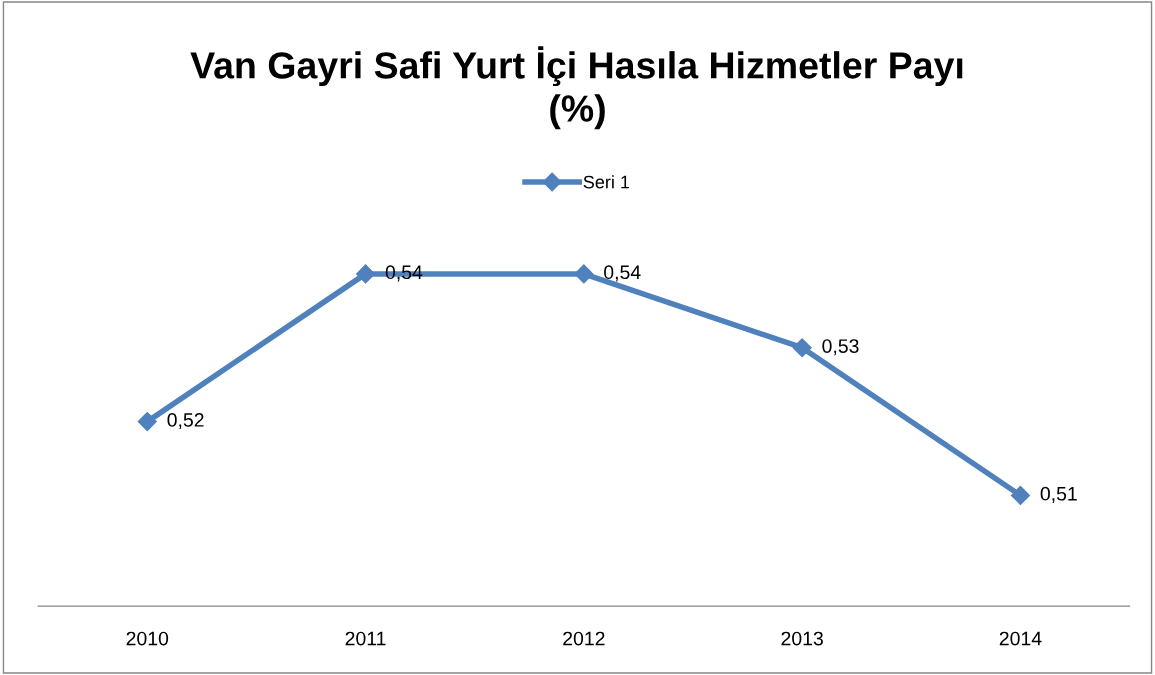  What do you see at coordinates (576, 88) in the screenshot?
I see `chart-title: Van Gayri Safi Yurt İçi Hasıla Hizmetler Payı (%)` at bounding box center [576, 88].